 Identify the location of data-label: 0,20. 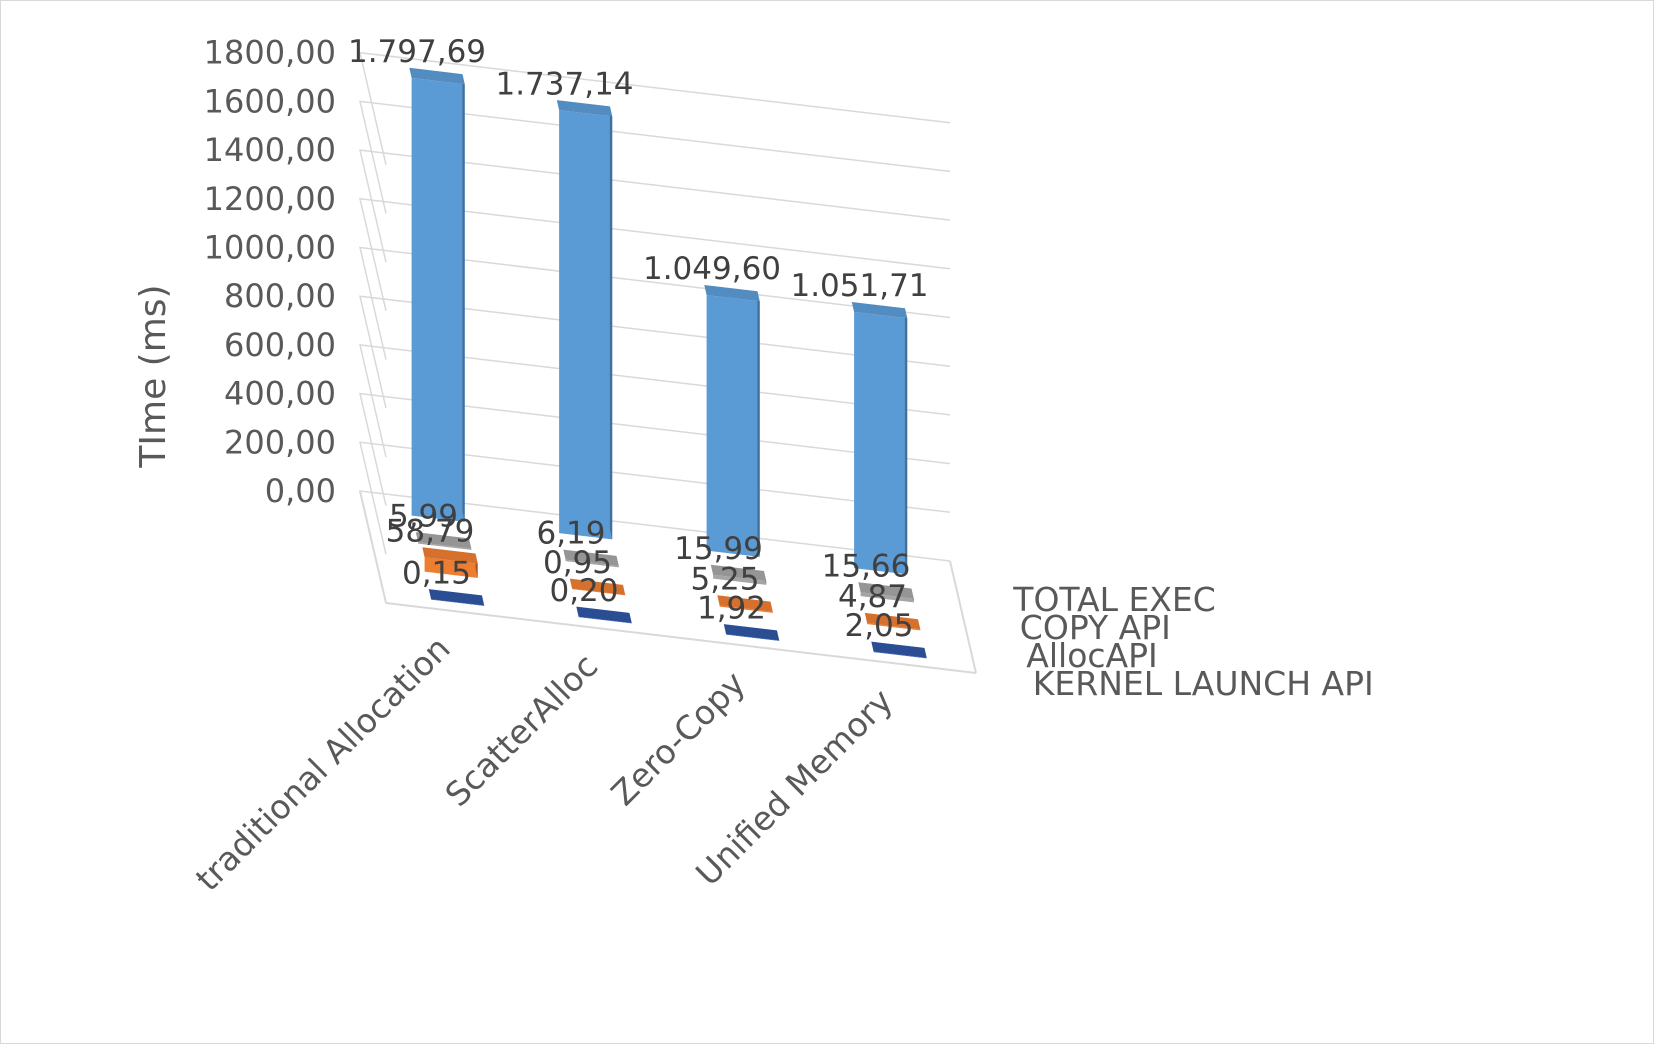
(583, 591).